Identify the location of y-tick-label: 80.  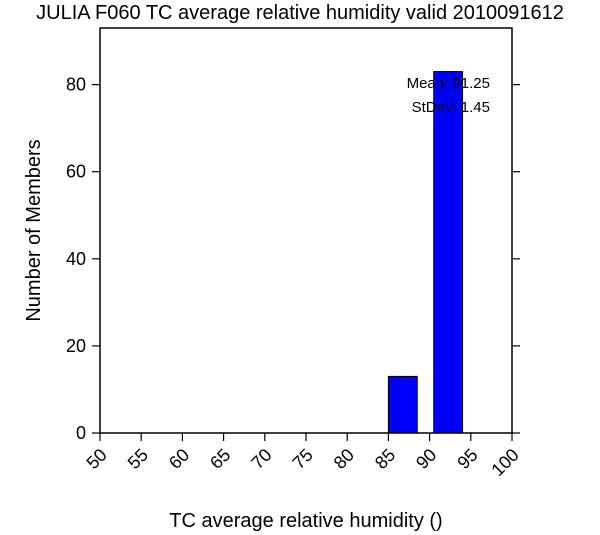
(76, 85).